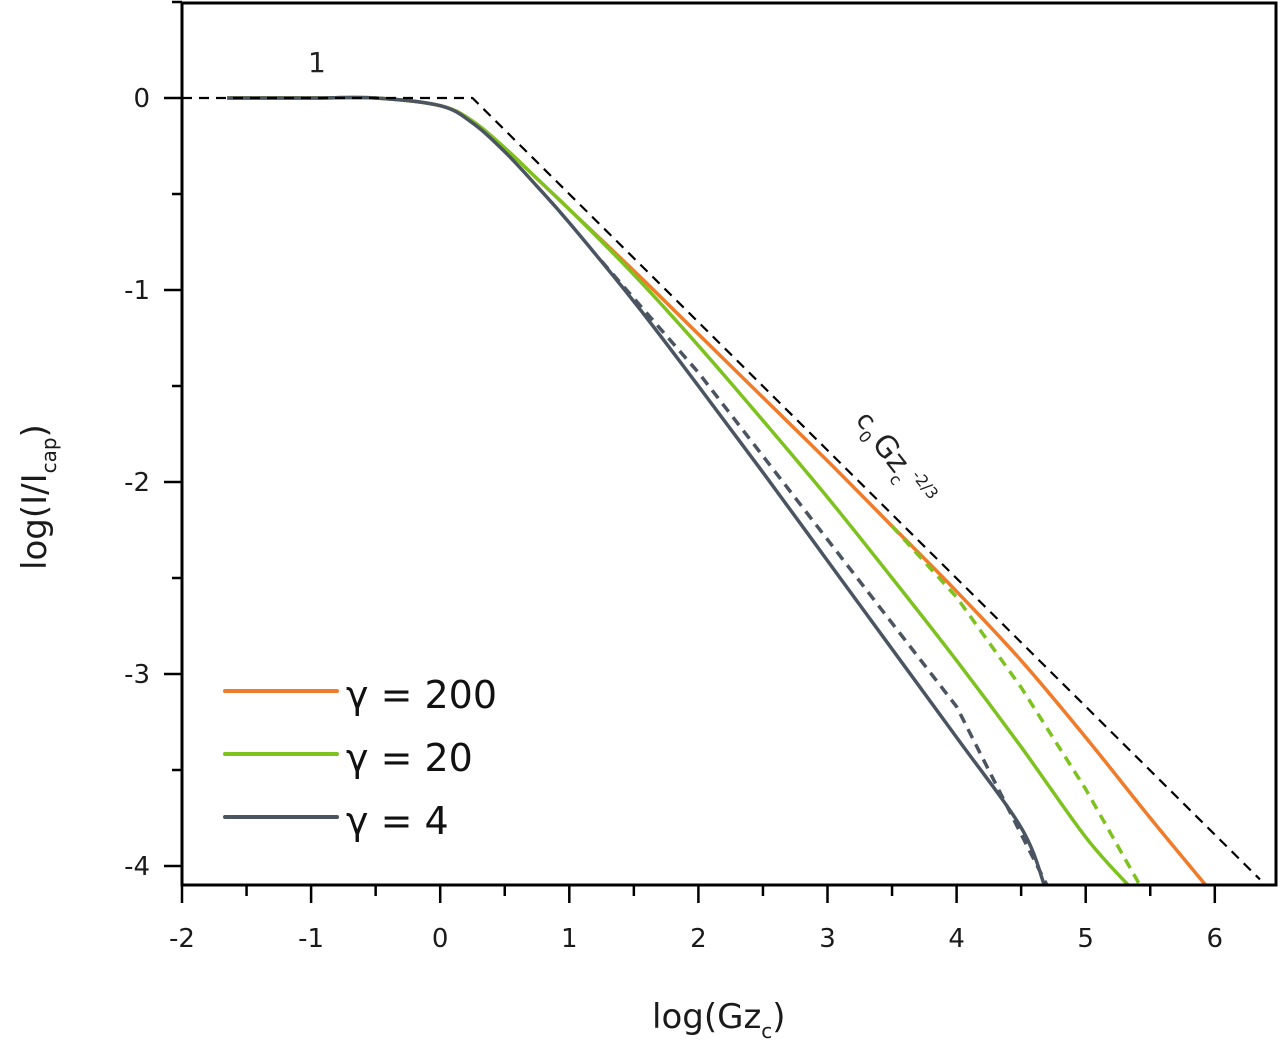 The height and width of the screenshot is (1042, 1280). Describe the element at coordinates (137, 483) in the screenshot. I see `y-tick-label: -2` at that location.